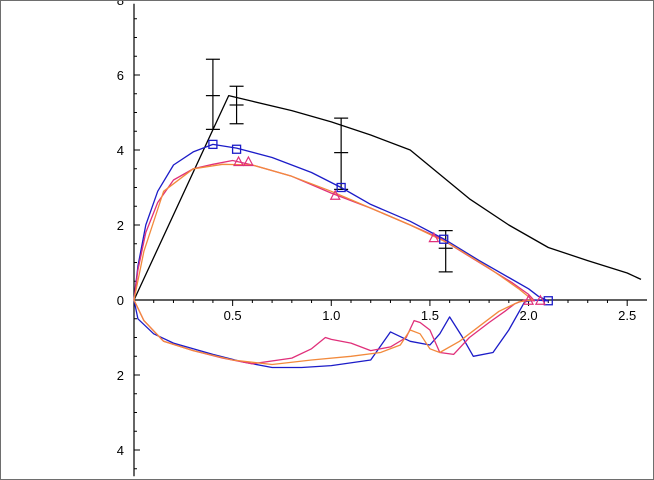 The height and width of the screenshot is (480, 654). Describe the element at coordinates (120, 4) in the screenshot. I see `y-tick-label: 8` at that location.